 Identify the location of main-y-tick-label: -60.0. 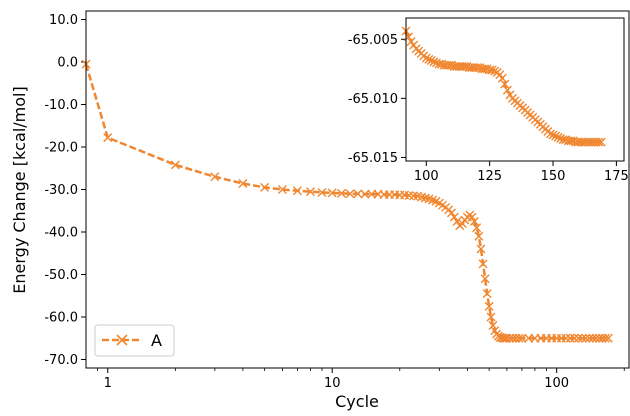
(61, 318).